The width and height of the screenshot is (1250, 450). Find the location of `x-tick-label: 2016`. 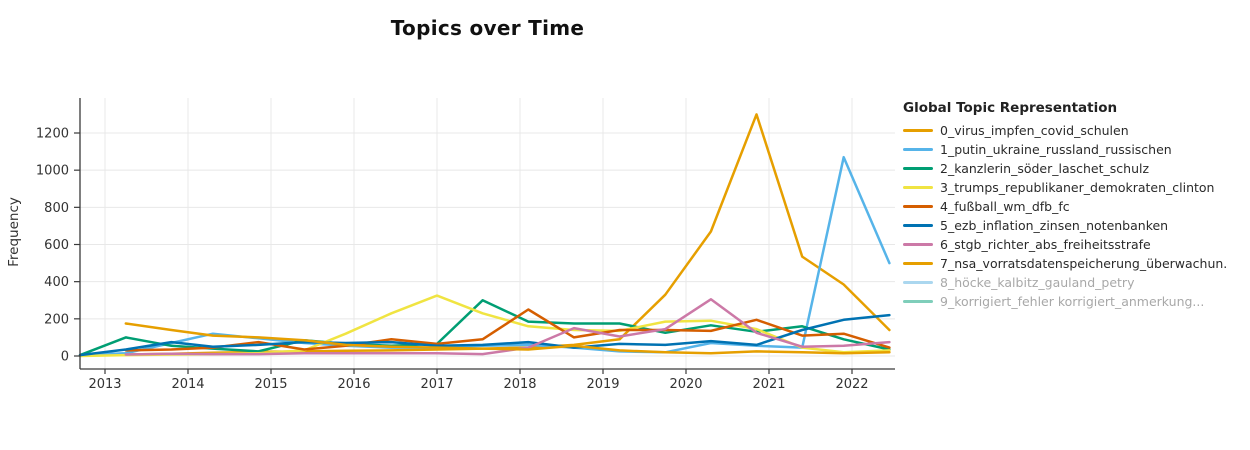

x-tick-label: 2016 is located at coordinates (353, 384).